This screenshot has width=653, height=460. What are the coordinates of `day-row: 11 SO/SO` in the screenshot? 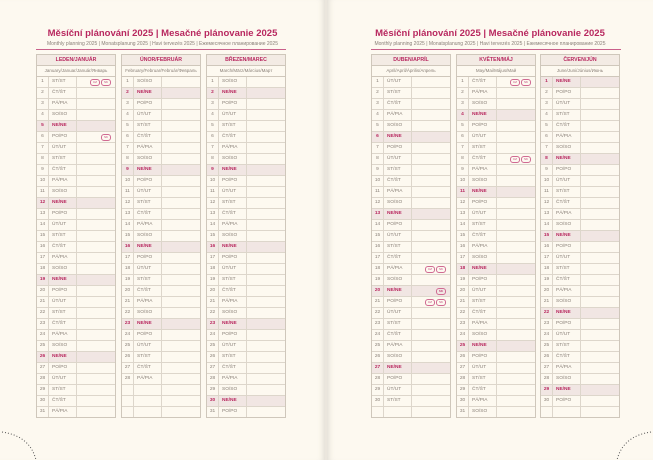 It's located at (76, 192).